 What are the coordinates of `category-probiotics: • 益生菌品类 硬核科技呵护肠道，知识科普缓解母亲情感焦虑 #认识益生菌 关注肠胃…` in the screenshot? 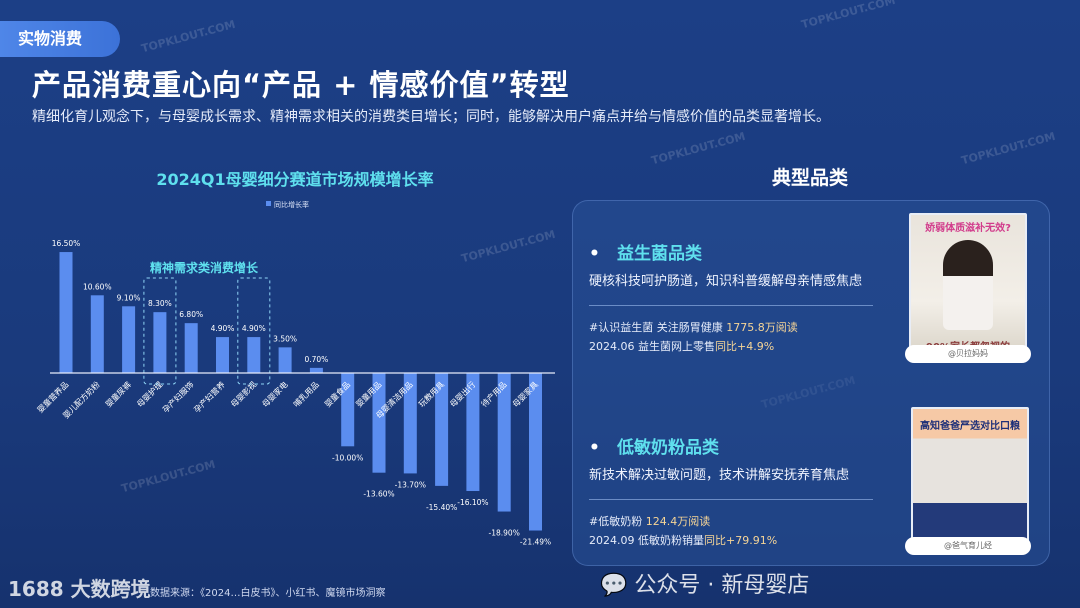 It's located at (731, 297).